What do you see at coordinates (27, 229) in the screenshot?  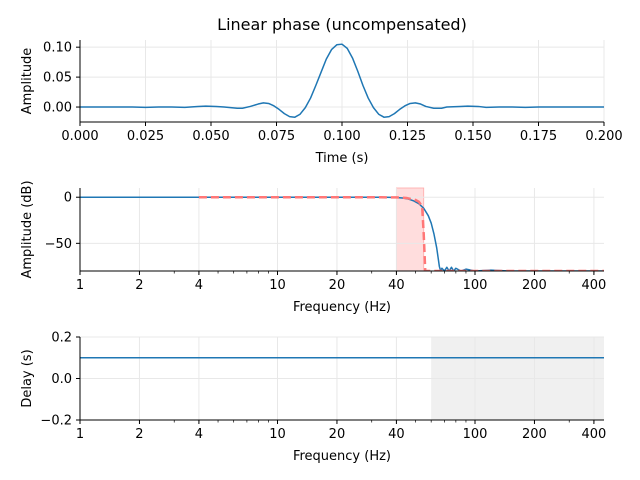 I see `y-axis-label: Amplitude (dB)` at bounding box center [27, 229].